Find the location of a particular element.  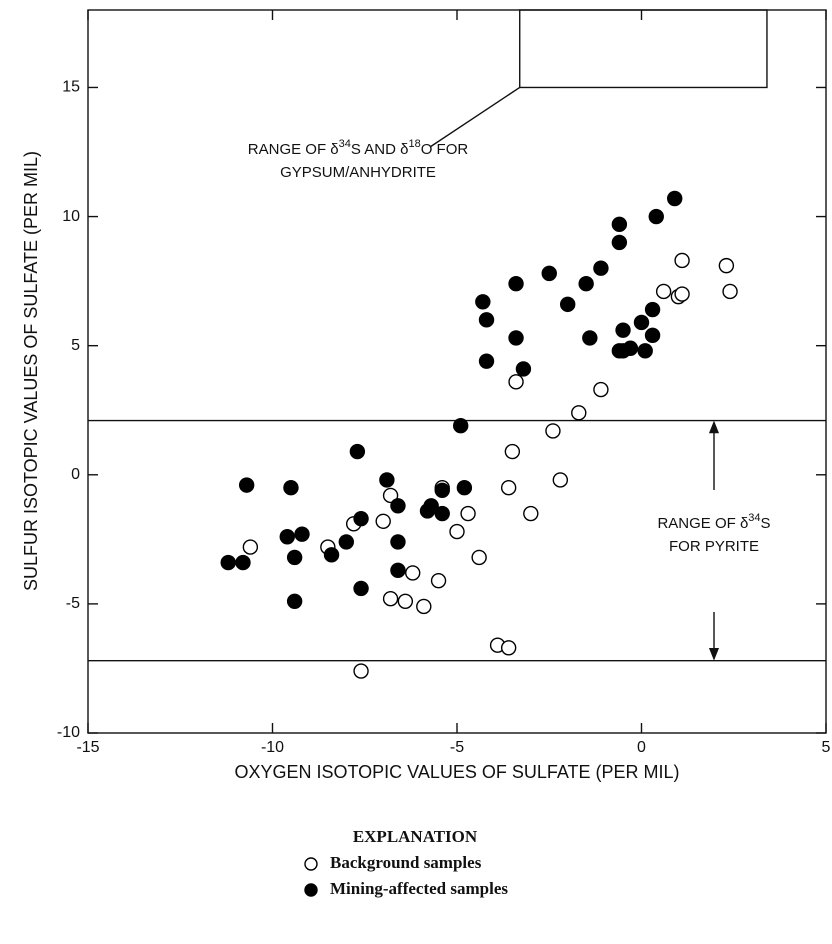

y-tick-label: -5 is located at coordinates (73, 603).